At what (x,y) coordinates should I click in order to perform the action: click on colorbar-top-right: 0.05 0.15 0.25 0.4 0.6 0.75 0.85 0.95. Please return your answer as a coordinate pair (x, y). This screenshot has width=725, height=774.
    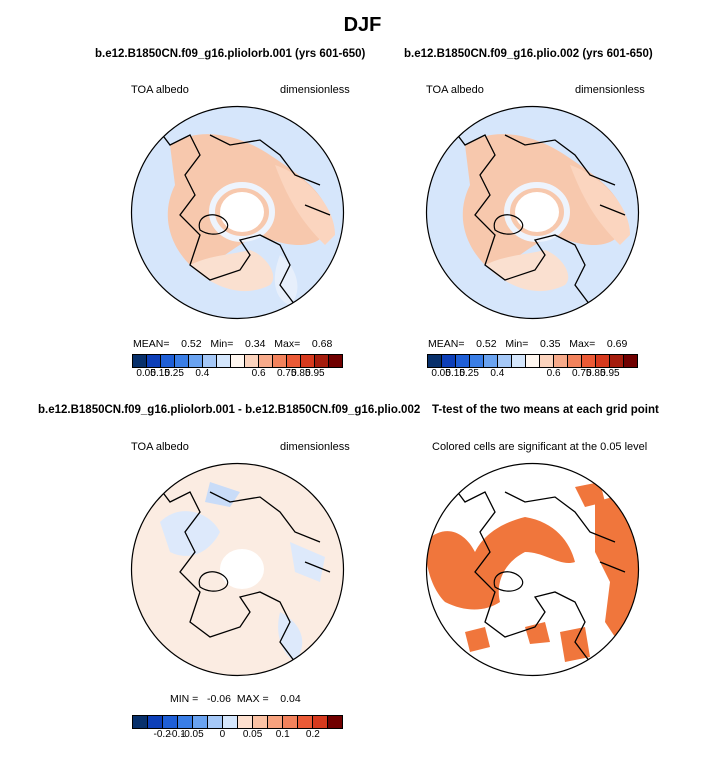
    Looking at the image, I should click on (532, 368).